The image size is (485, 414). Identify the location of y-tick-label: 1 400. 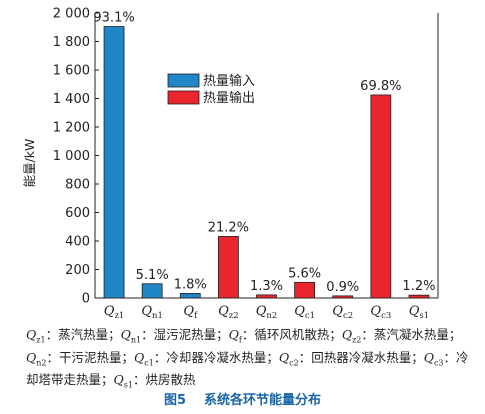
(71, 99).